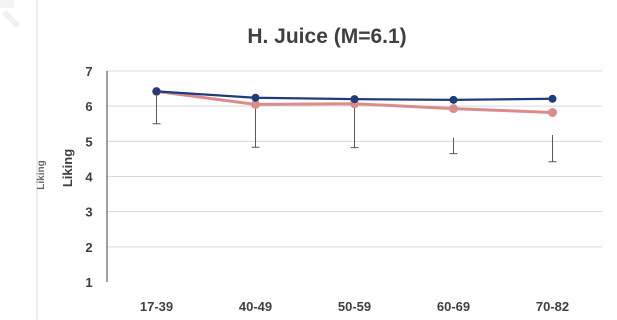 The image size is (617, 320). I want to click on y-tick-label-3: 3, so click(88, 212).